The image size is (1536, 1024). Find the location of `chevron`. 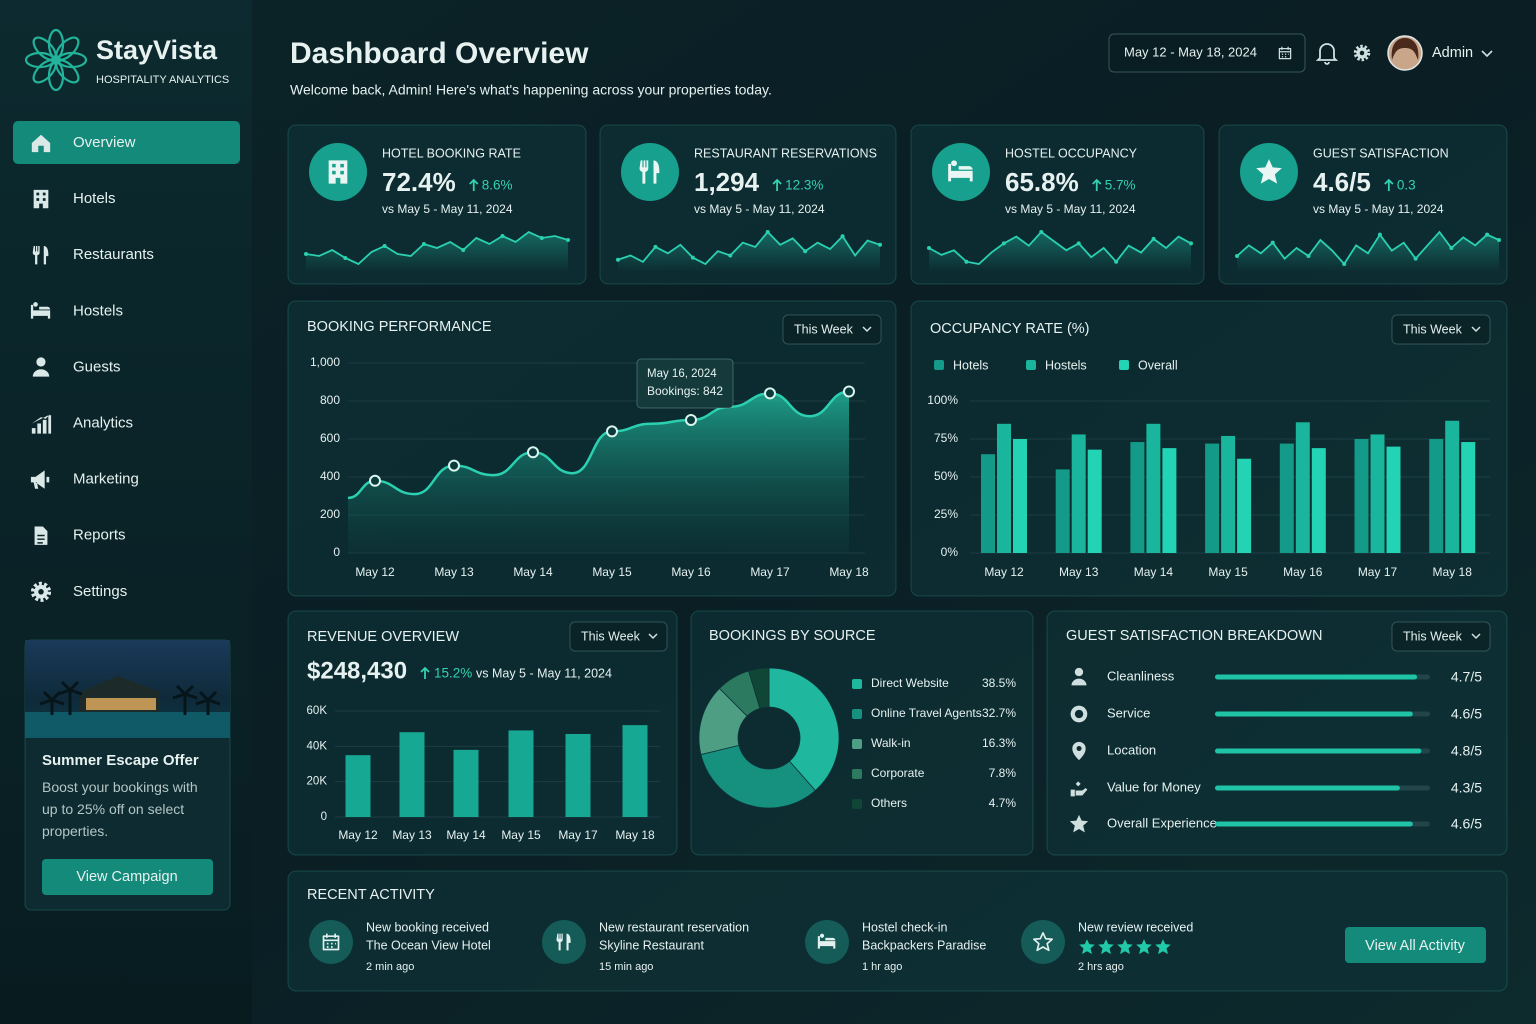

chevron is located at coordinates (653, 636).